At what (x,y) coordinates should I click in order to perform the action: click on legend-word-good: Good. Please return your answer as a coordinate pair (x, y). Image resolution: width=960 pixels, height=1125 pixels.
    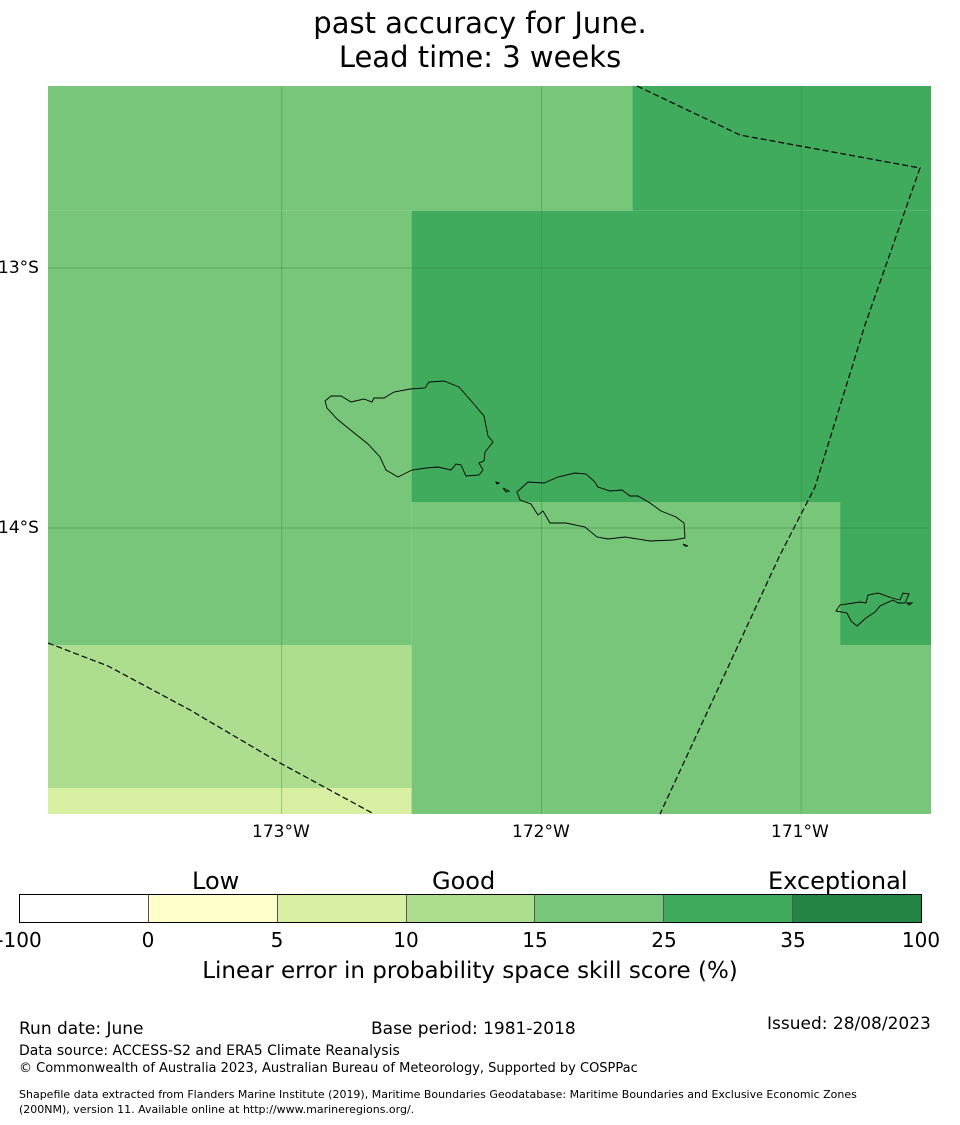
    Looking at the image, I should click on (464, 881).